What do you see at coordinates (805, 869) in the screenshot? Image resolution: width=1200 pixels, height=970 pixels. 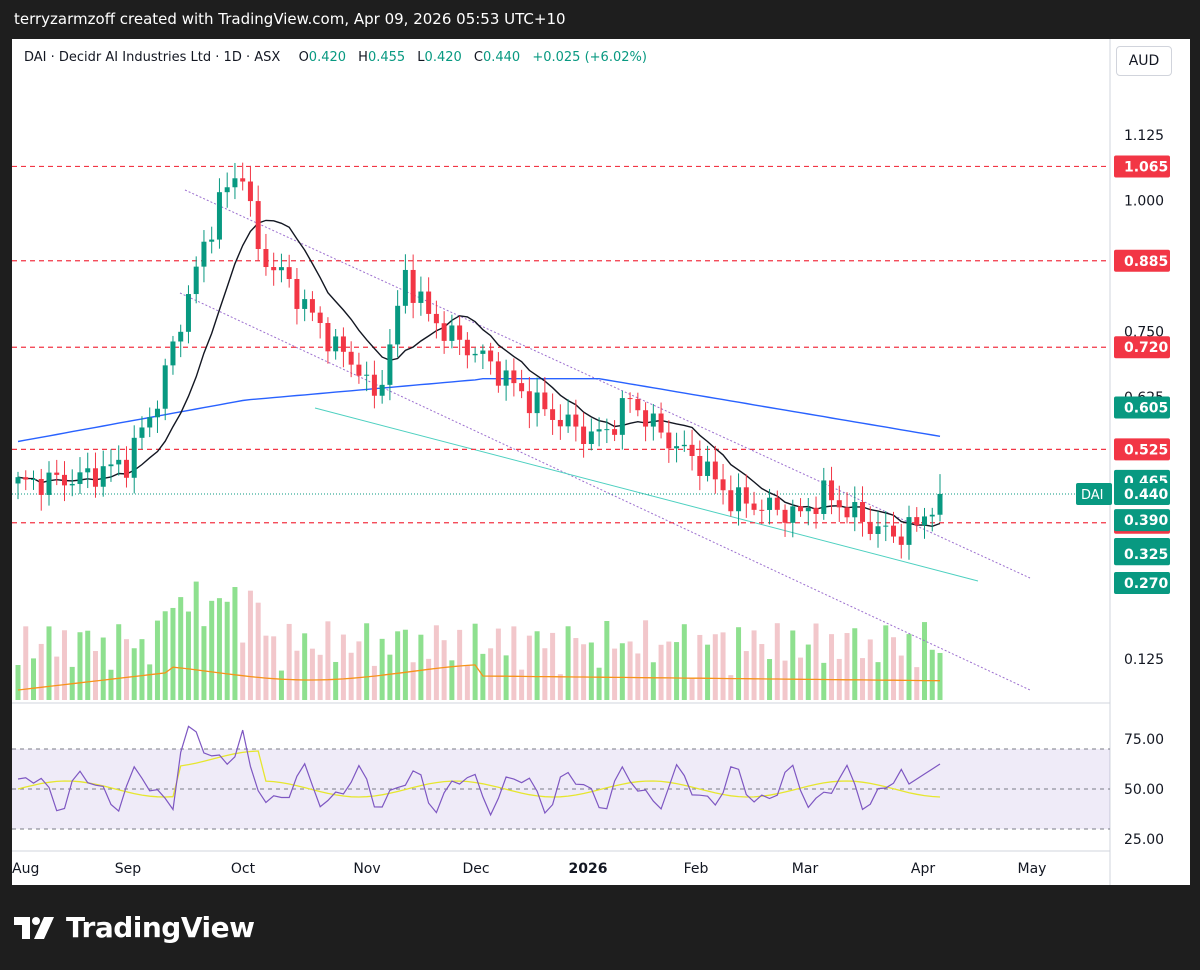 I see `time-tick-label: Mar` at bounding box center [805, 869].